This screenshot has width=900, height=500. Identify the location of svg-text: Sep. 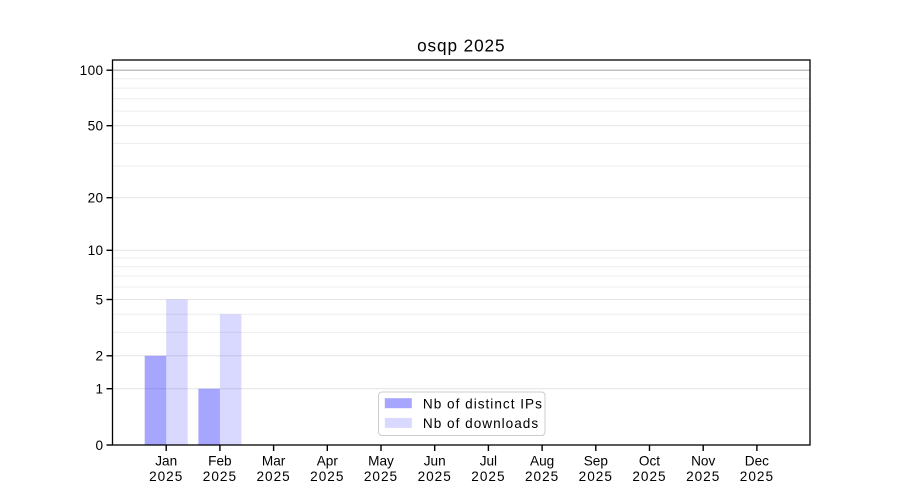
(596, 461).